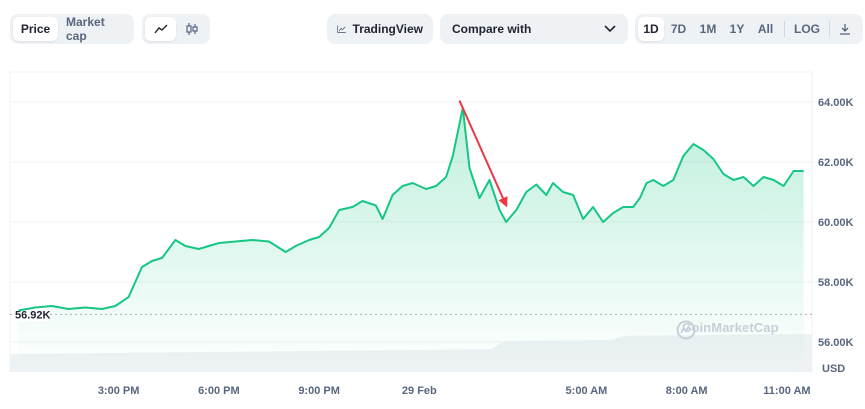  Describe the element at coordinates (33, 315) in the screenshot. I see `open-price-label: 56.92K` at that location.